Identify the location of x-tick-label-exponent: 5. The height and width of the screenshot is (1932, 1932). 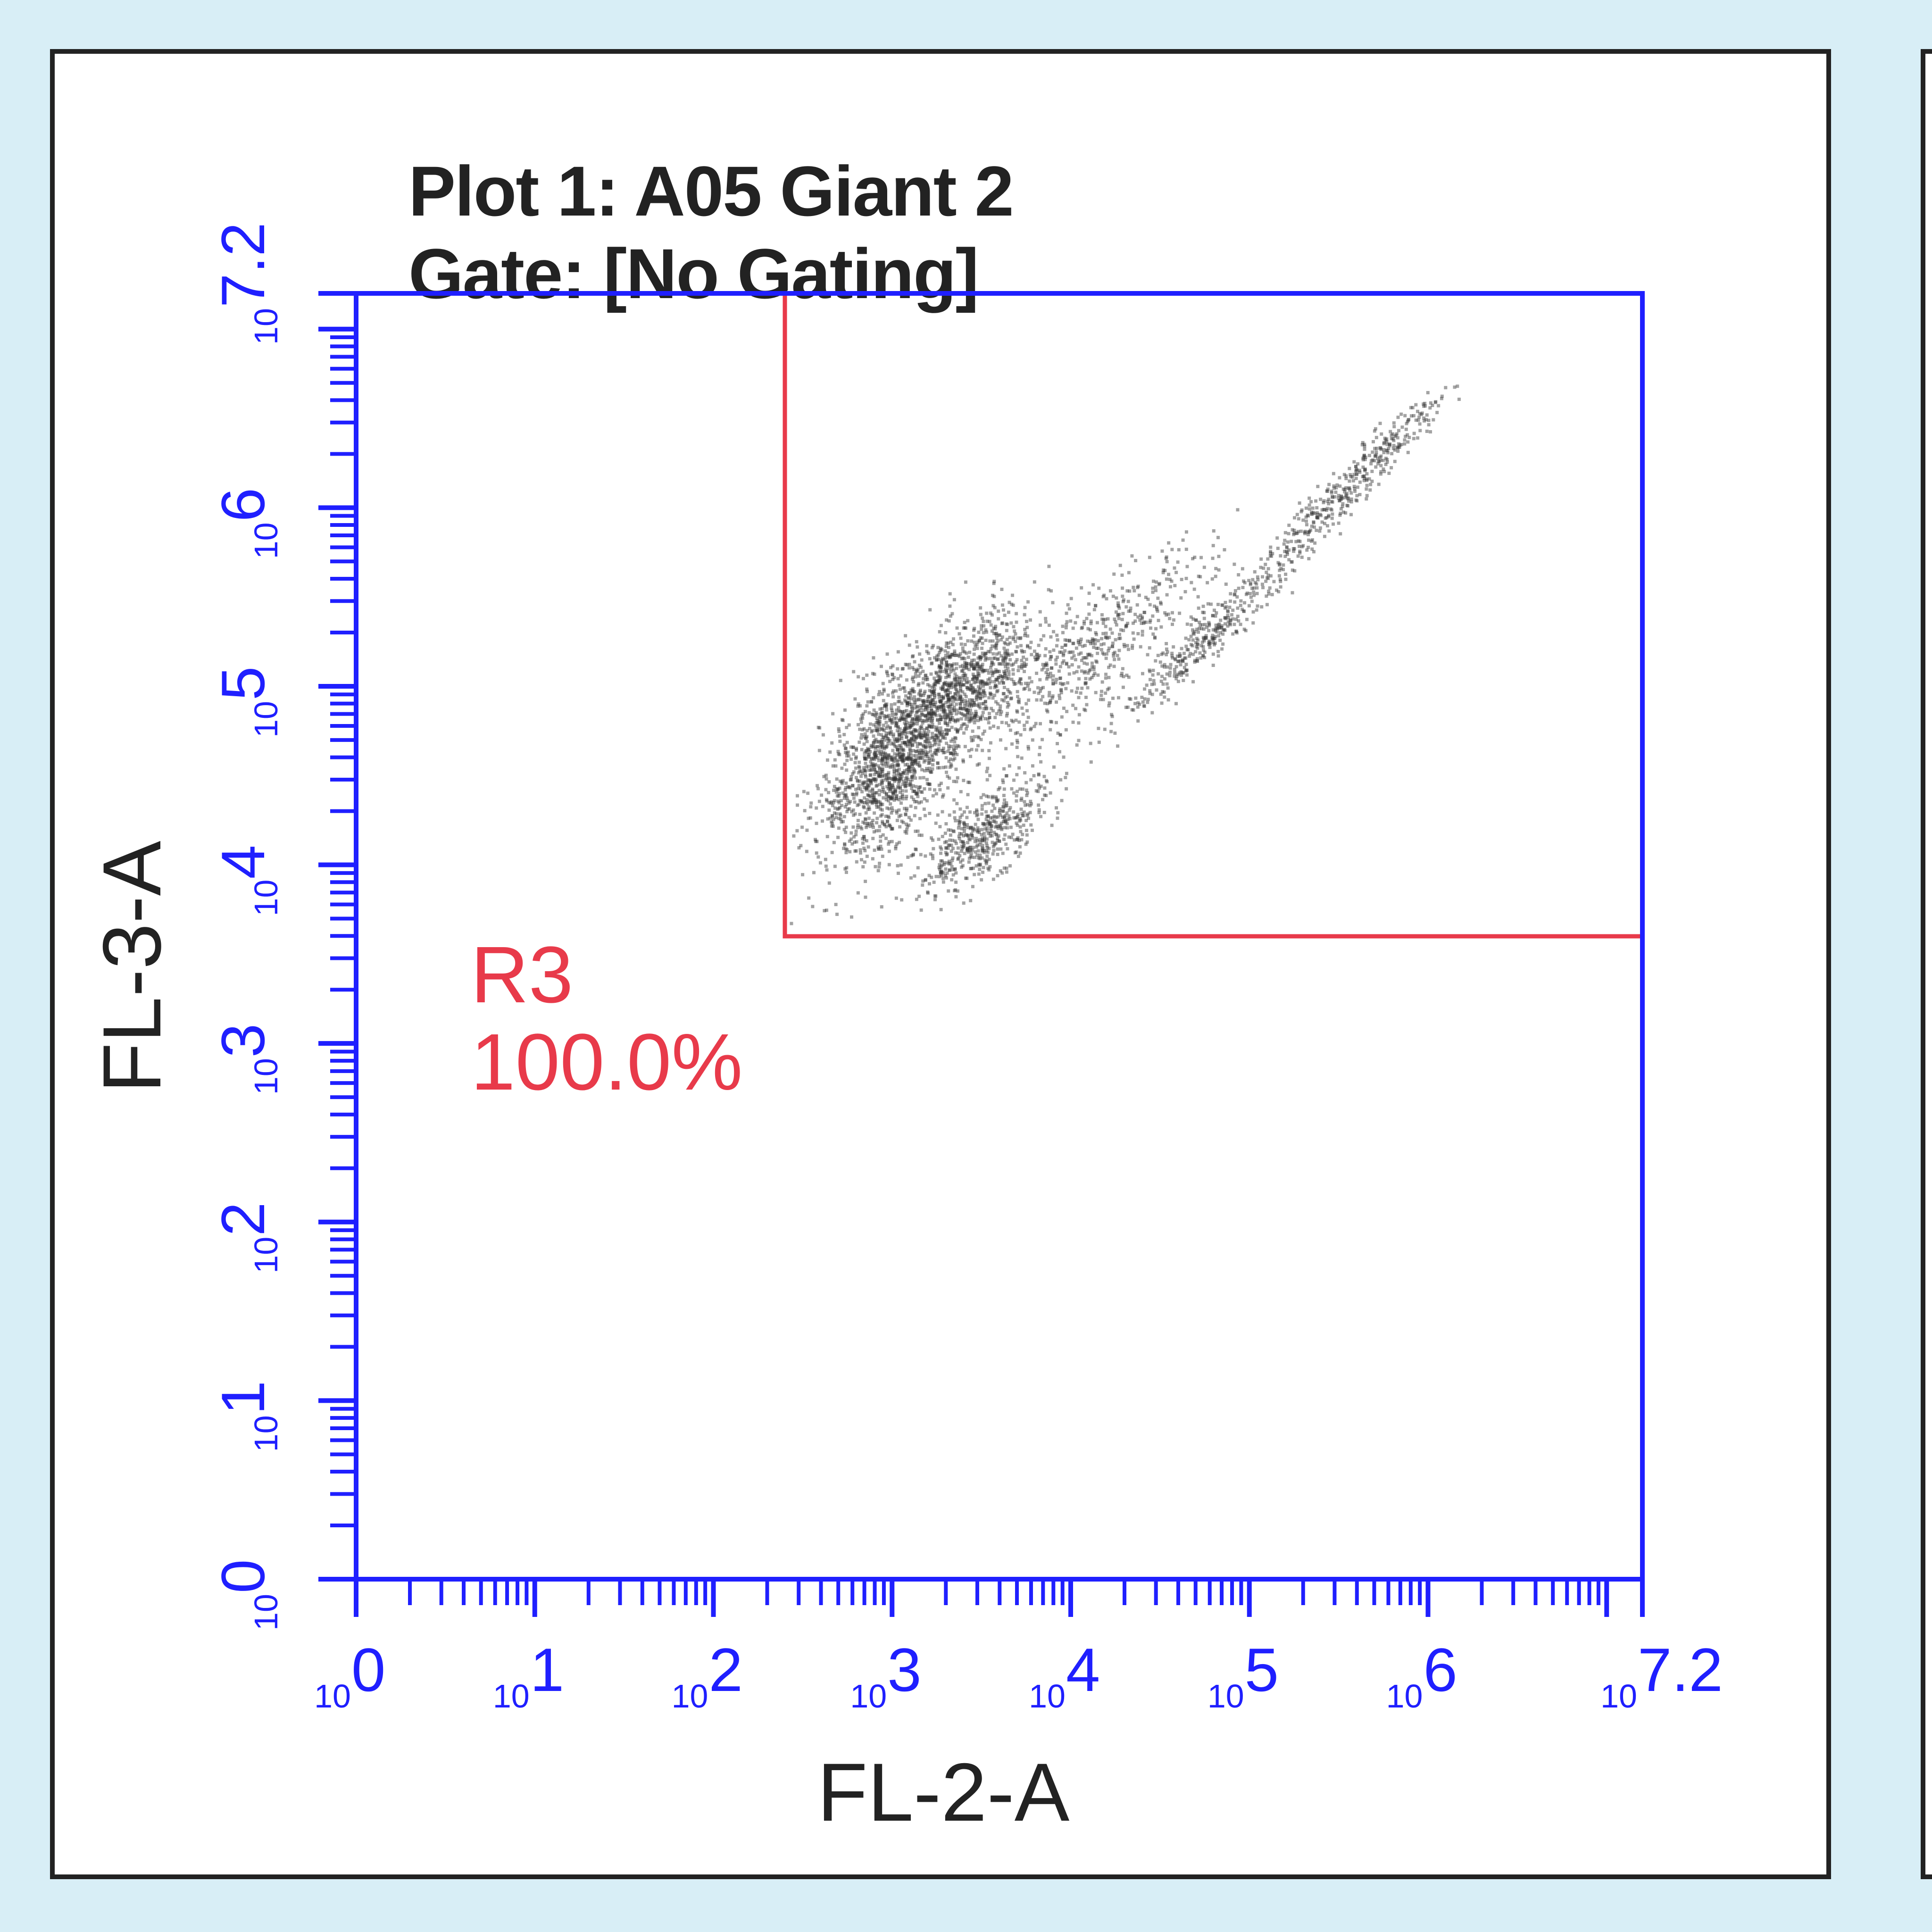
(1262, 1670).